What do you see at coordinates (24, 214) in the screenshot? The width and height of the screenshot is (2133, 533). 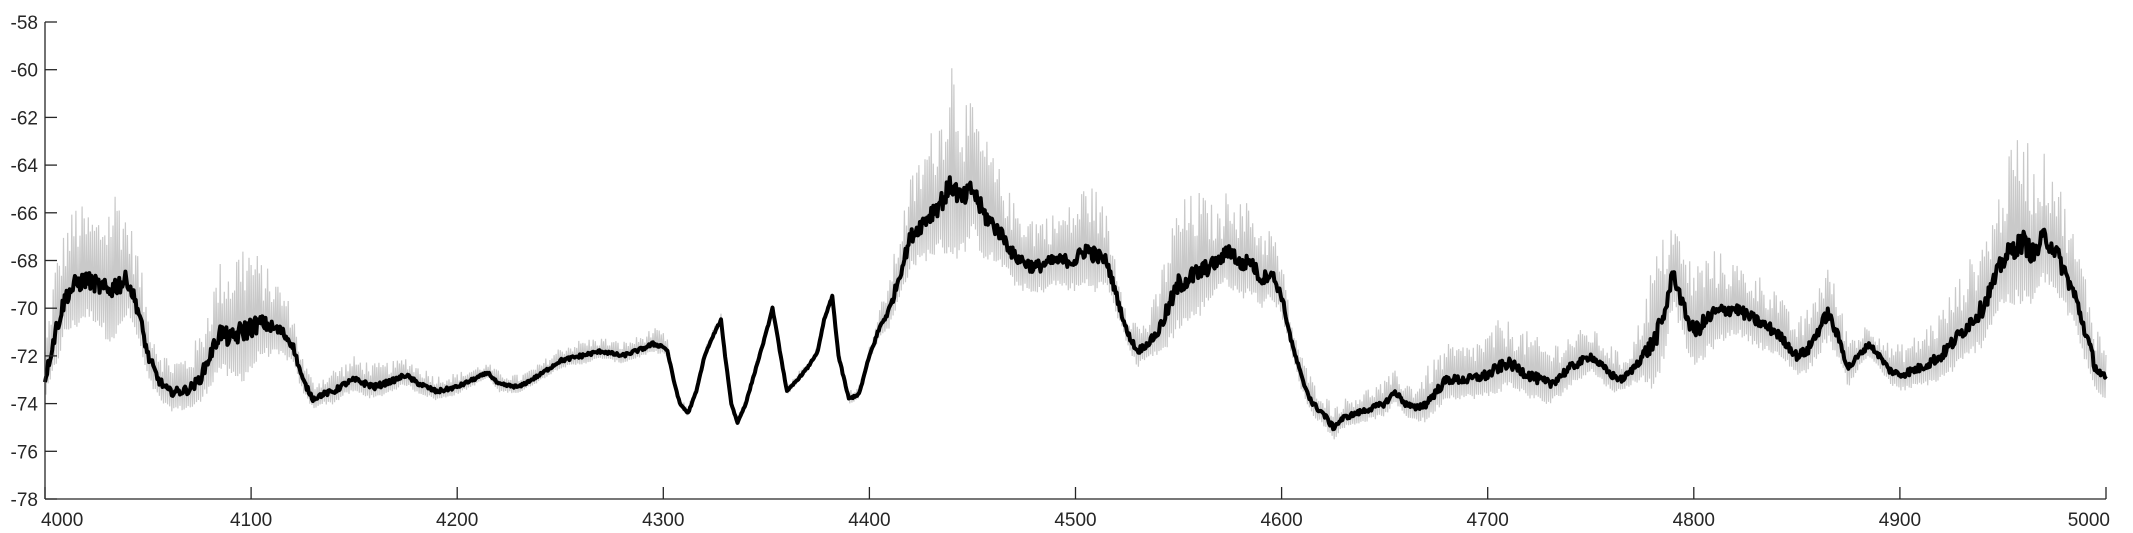 I see `y-tick-label: -66` at bounding box center [24, 214].